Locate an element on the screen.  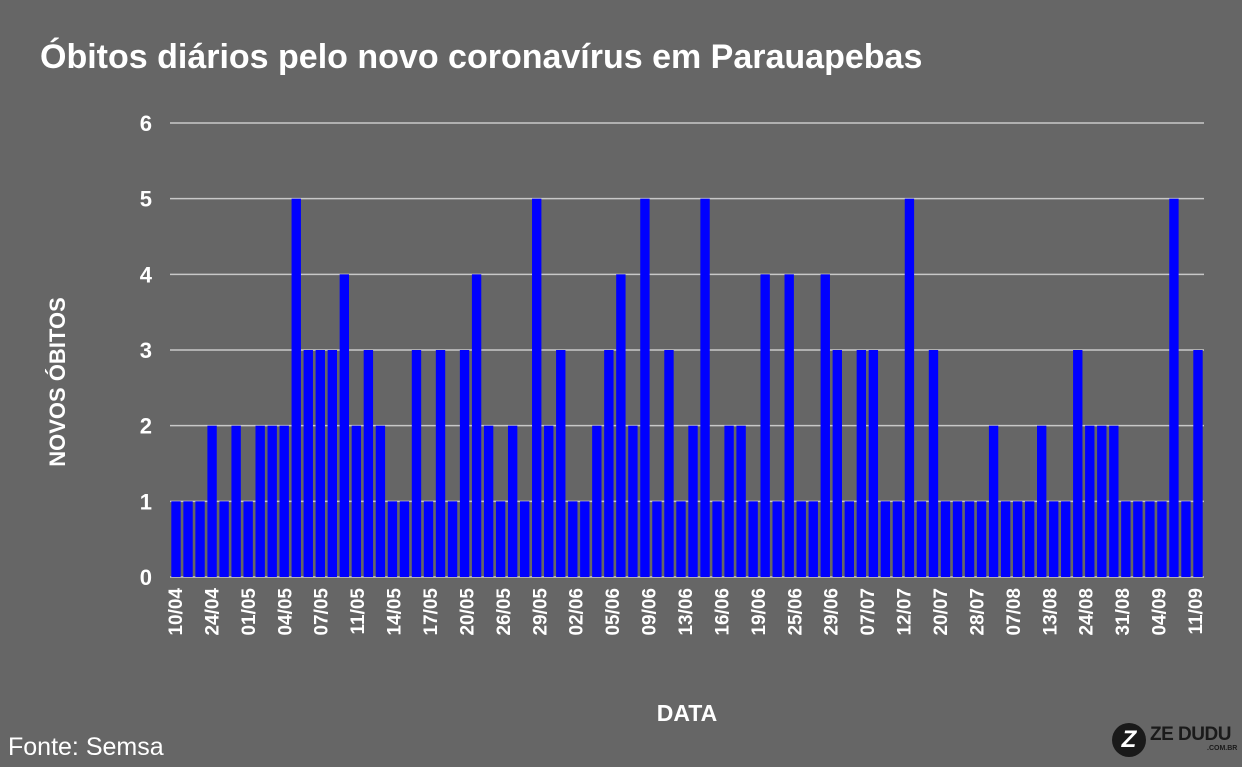
x-tick-label: 11/05 is located at coordinates (358, 611).